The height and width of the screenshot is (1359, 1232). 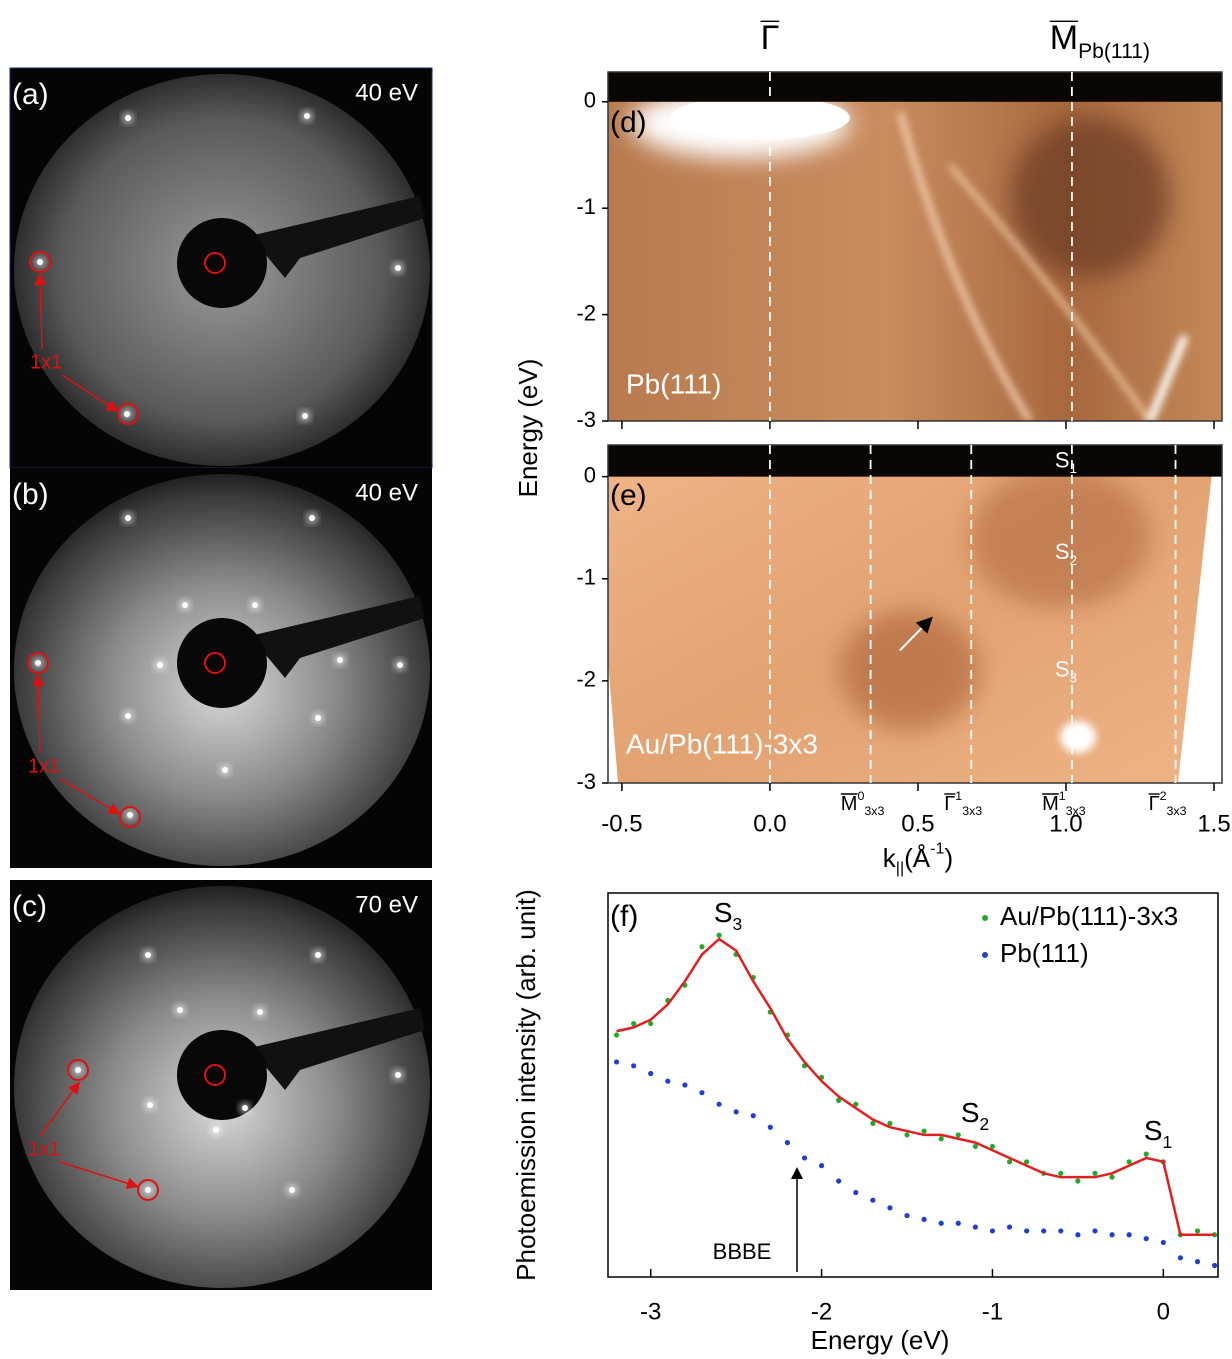 I want to click on state-label: S2, so click(x=1066, y=553).